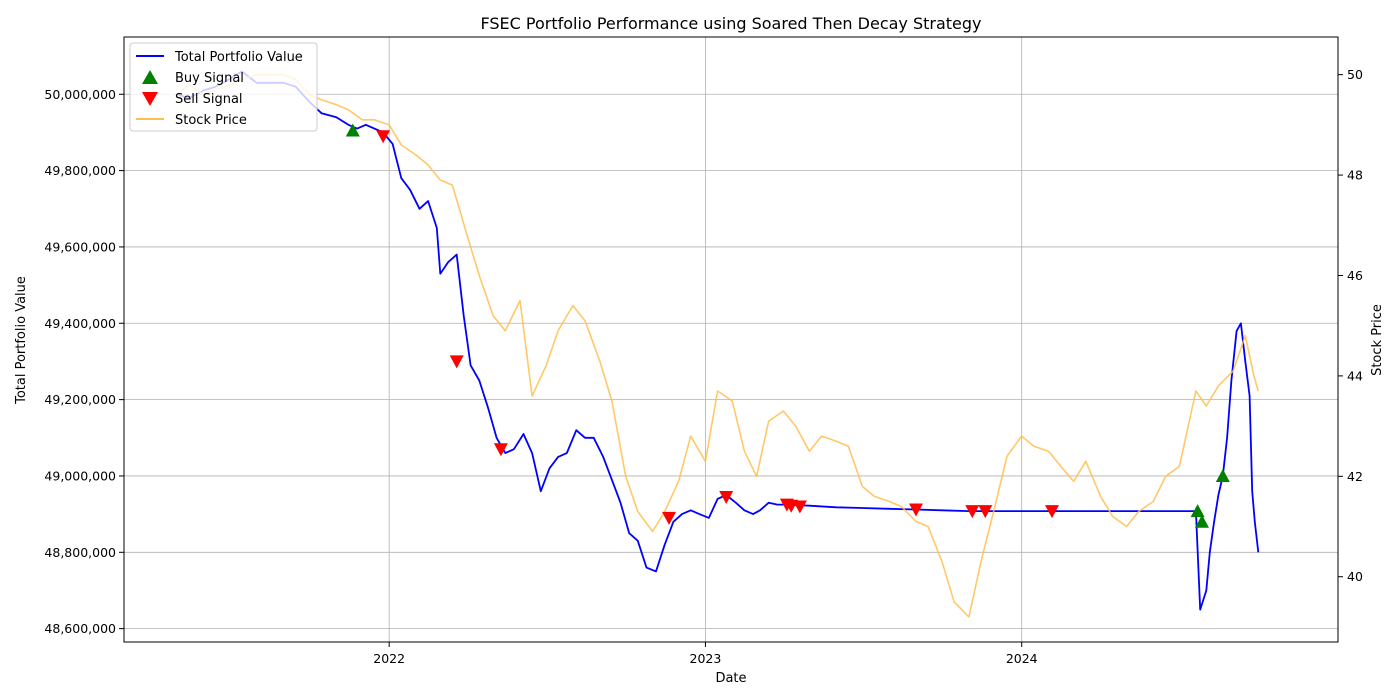 The image size is (1400, 700). What do you see at coordinates (706, 658) in the screenshot?
I see `x-tick-label: 2023` at bounding box center [706, 658].